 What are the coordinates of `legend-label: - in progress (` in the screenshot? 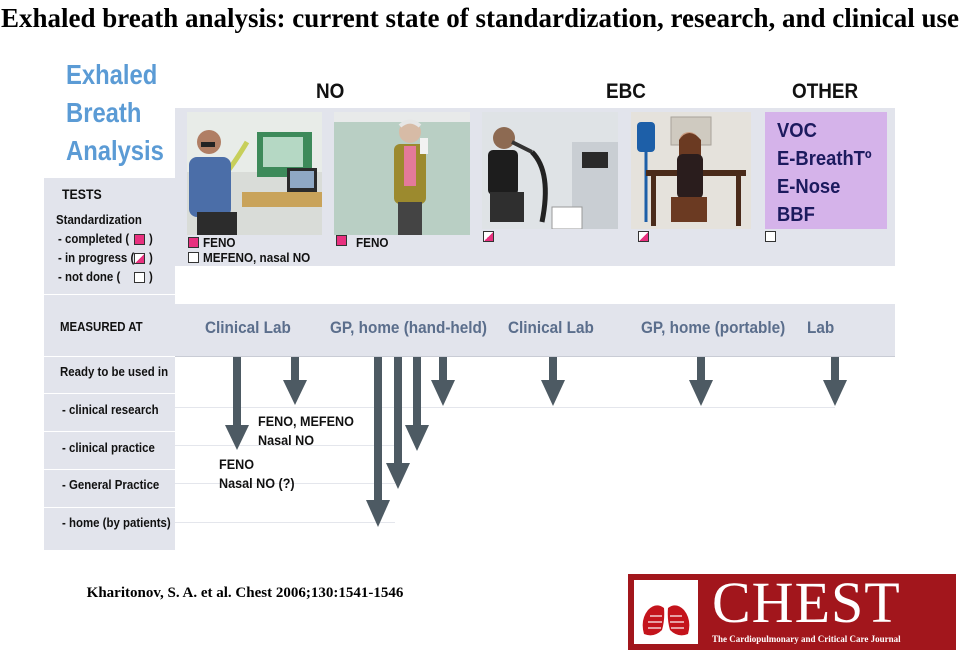 It's located at (96, 257).